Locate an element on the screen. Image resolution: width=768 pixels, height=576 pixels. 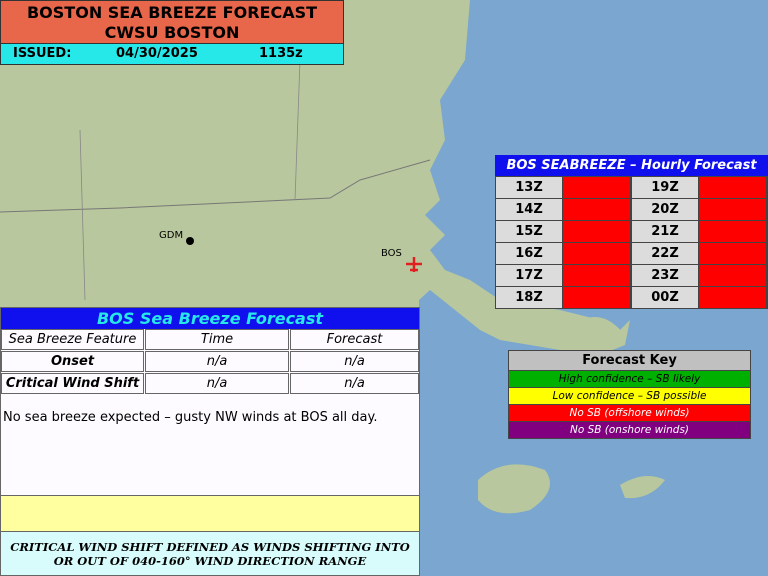
hour-label: 23Z is located at coordinates (665, 275).